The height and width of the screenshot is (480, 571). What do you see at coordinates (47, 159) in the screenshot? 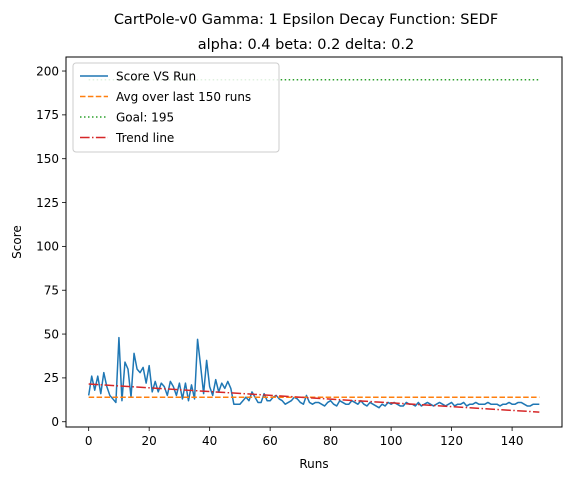
I see `y-tick-label: 150` at bounding box center [47, 159].